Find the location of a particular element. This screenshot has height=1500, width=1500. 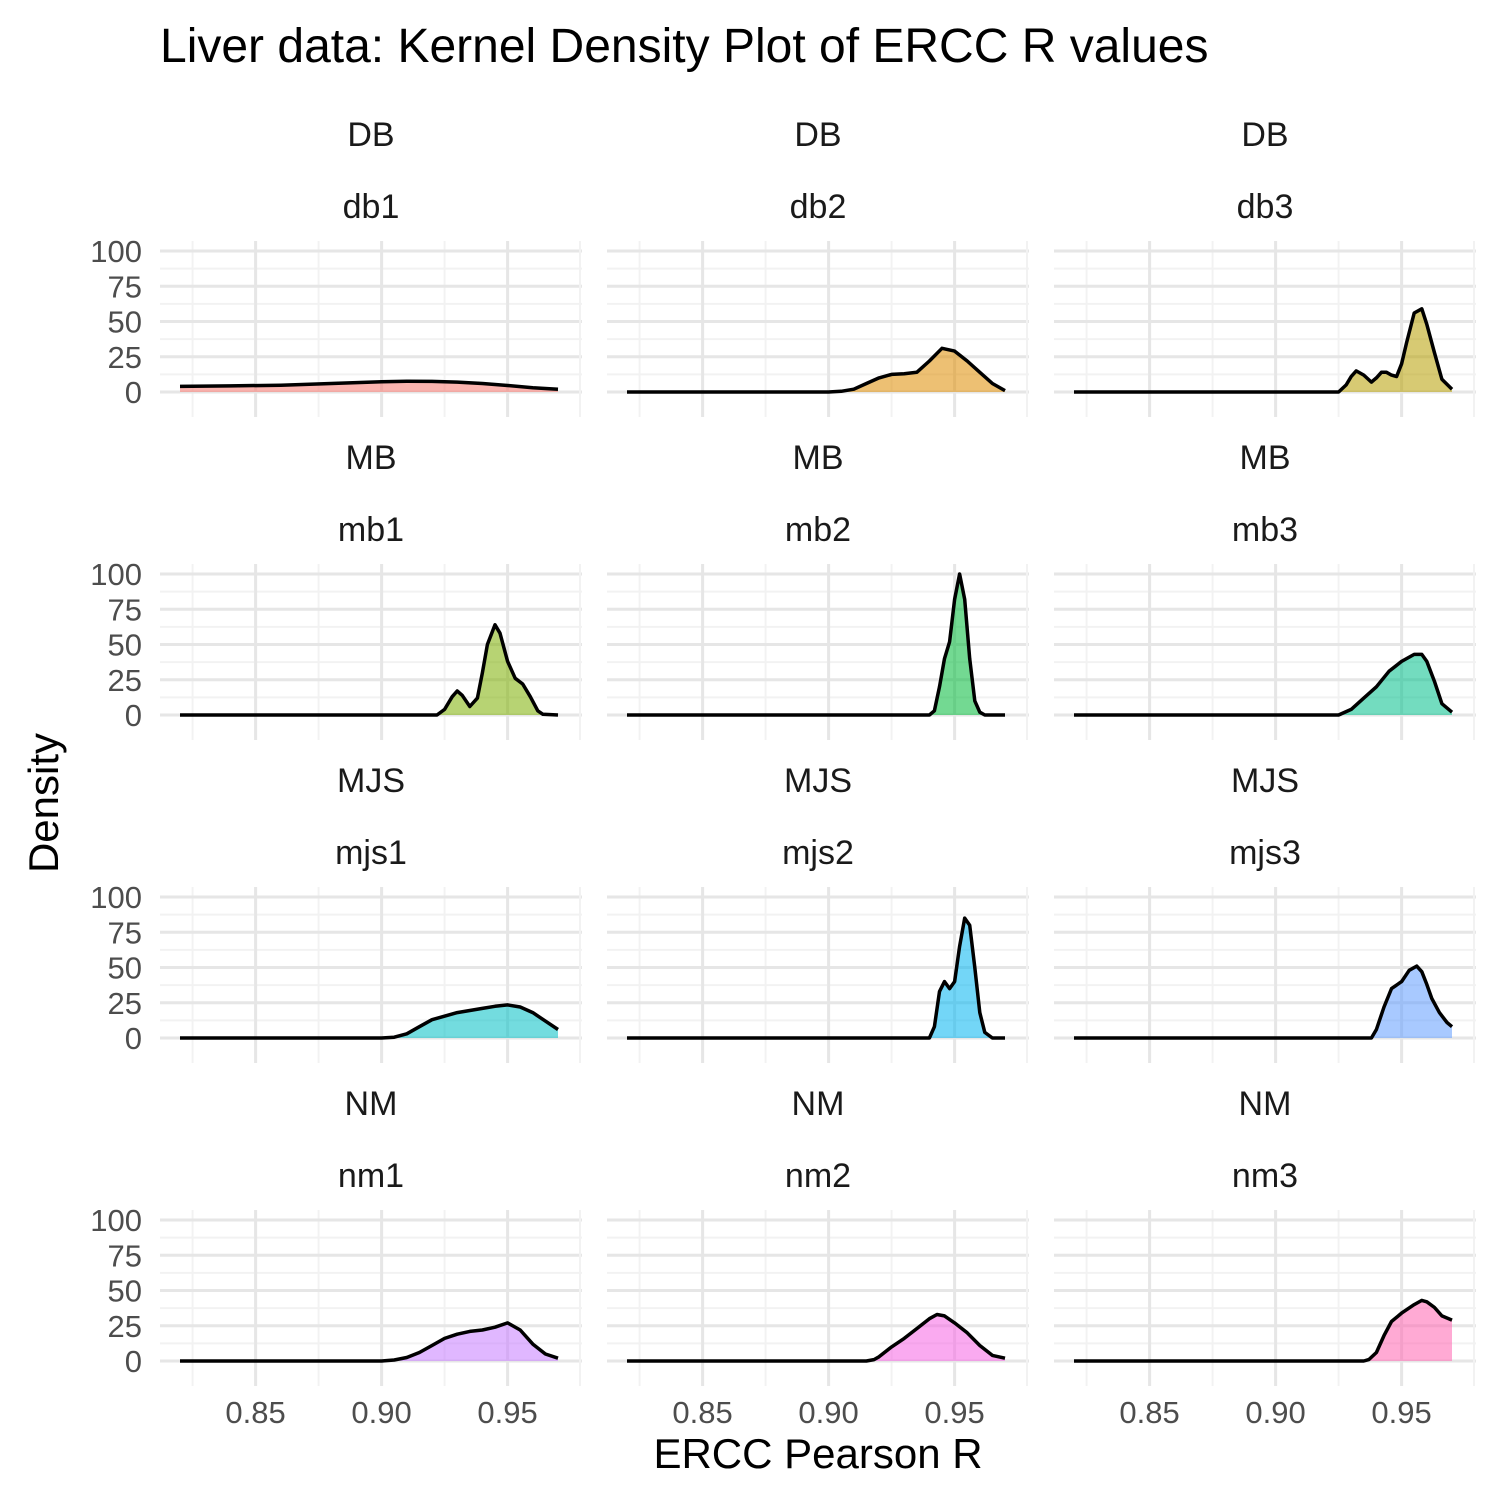

density-area-mjs2 is located at coordinates (816, 978).